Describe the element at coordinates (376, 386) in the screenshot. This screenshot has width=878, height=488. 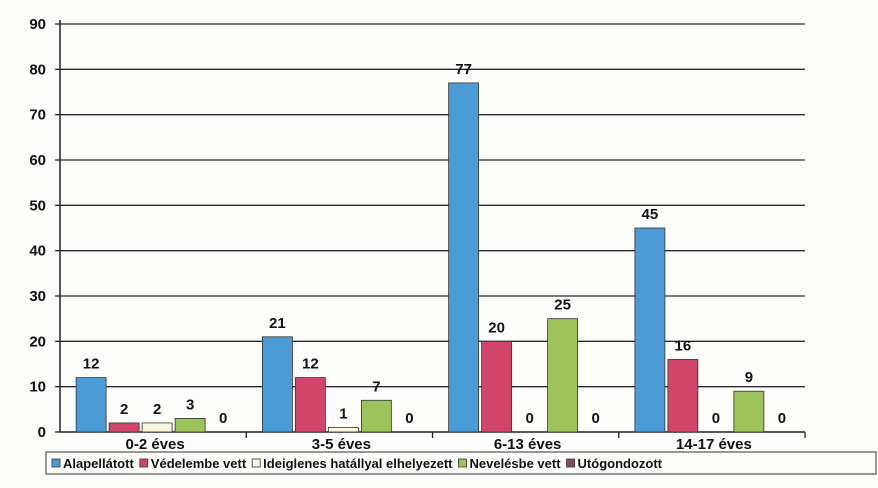
I see `data-label-nevel-sbe-vett-3-5-ves: 7` at that location.